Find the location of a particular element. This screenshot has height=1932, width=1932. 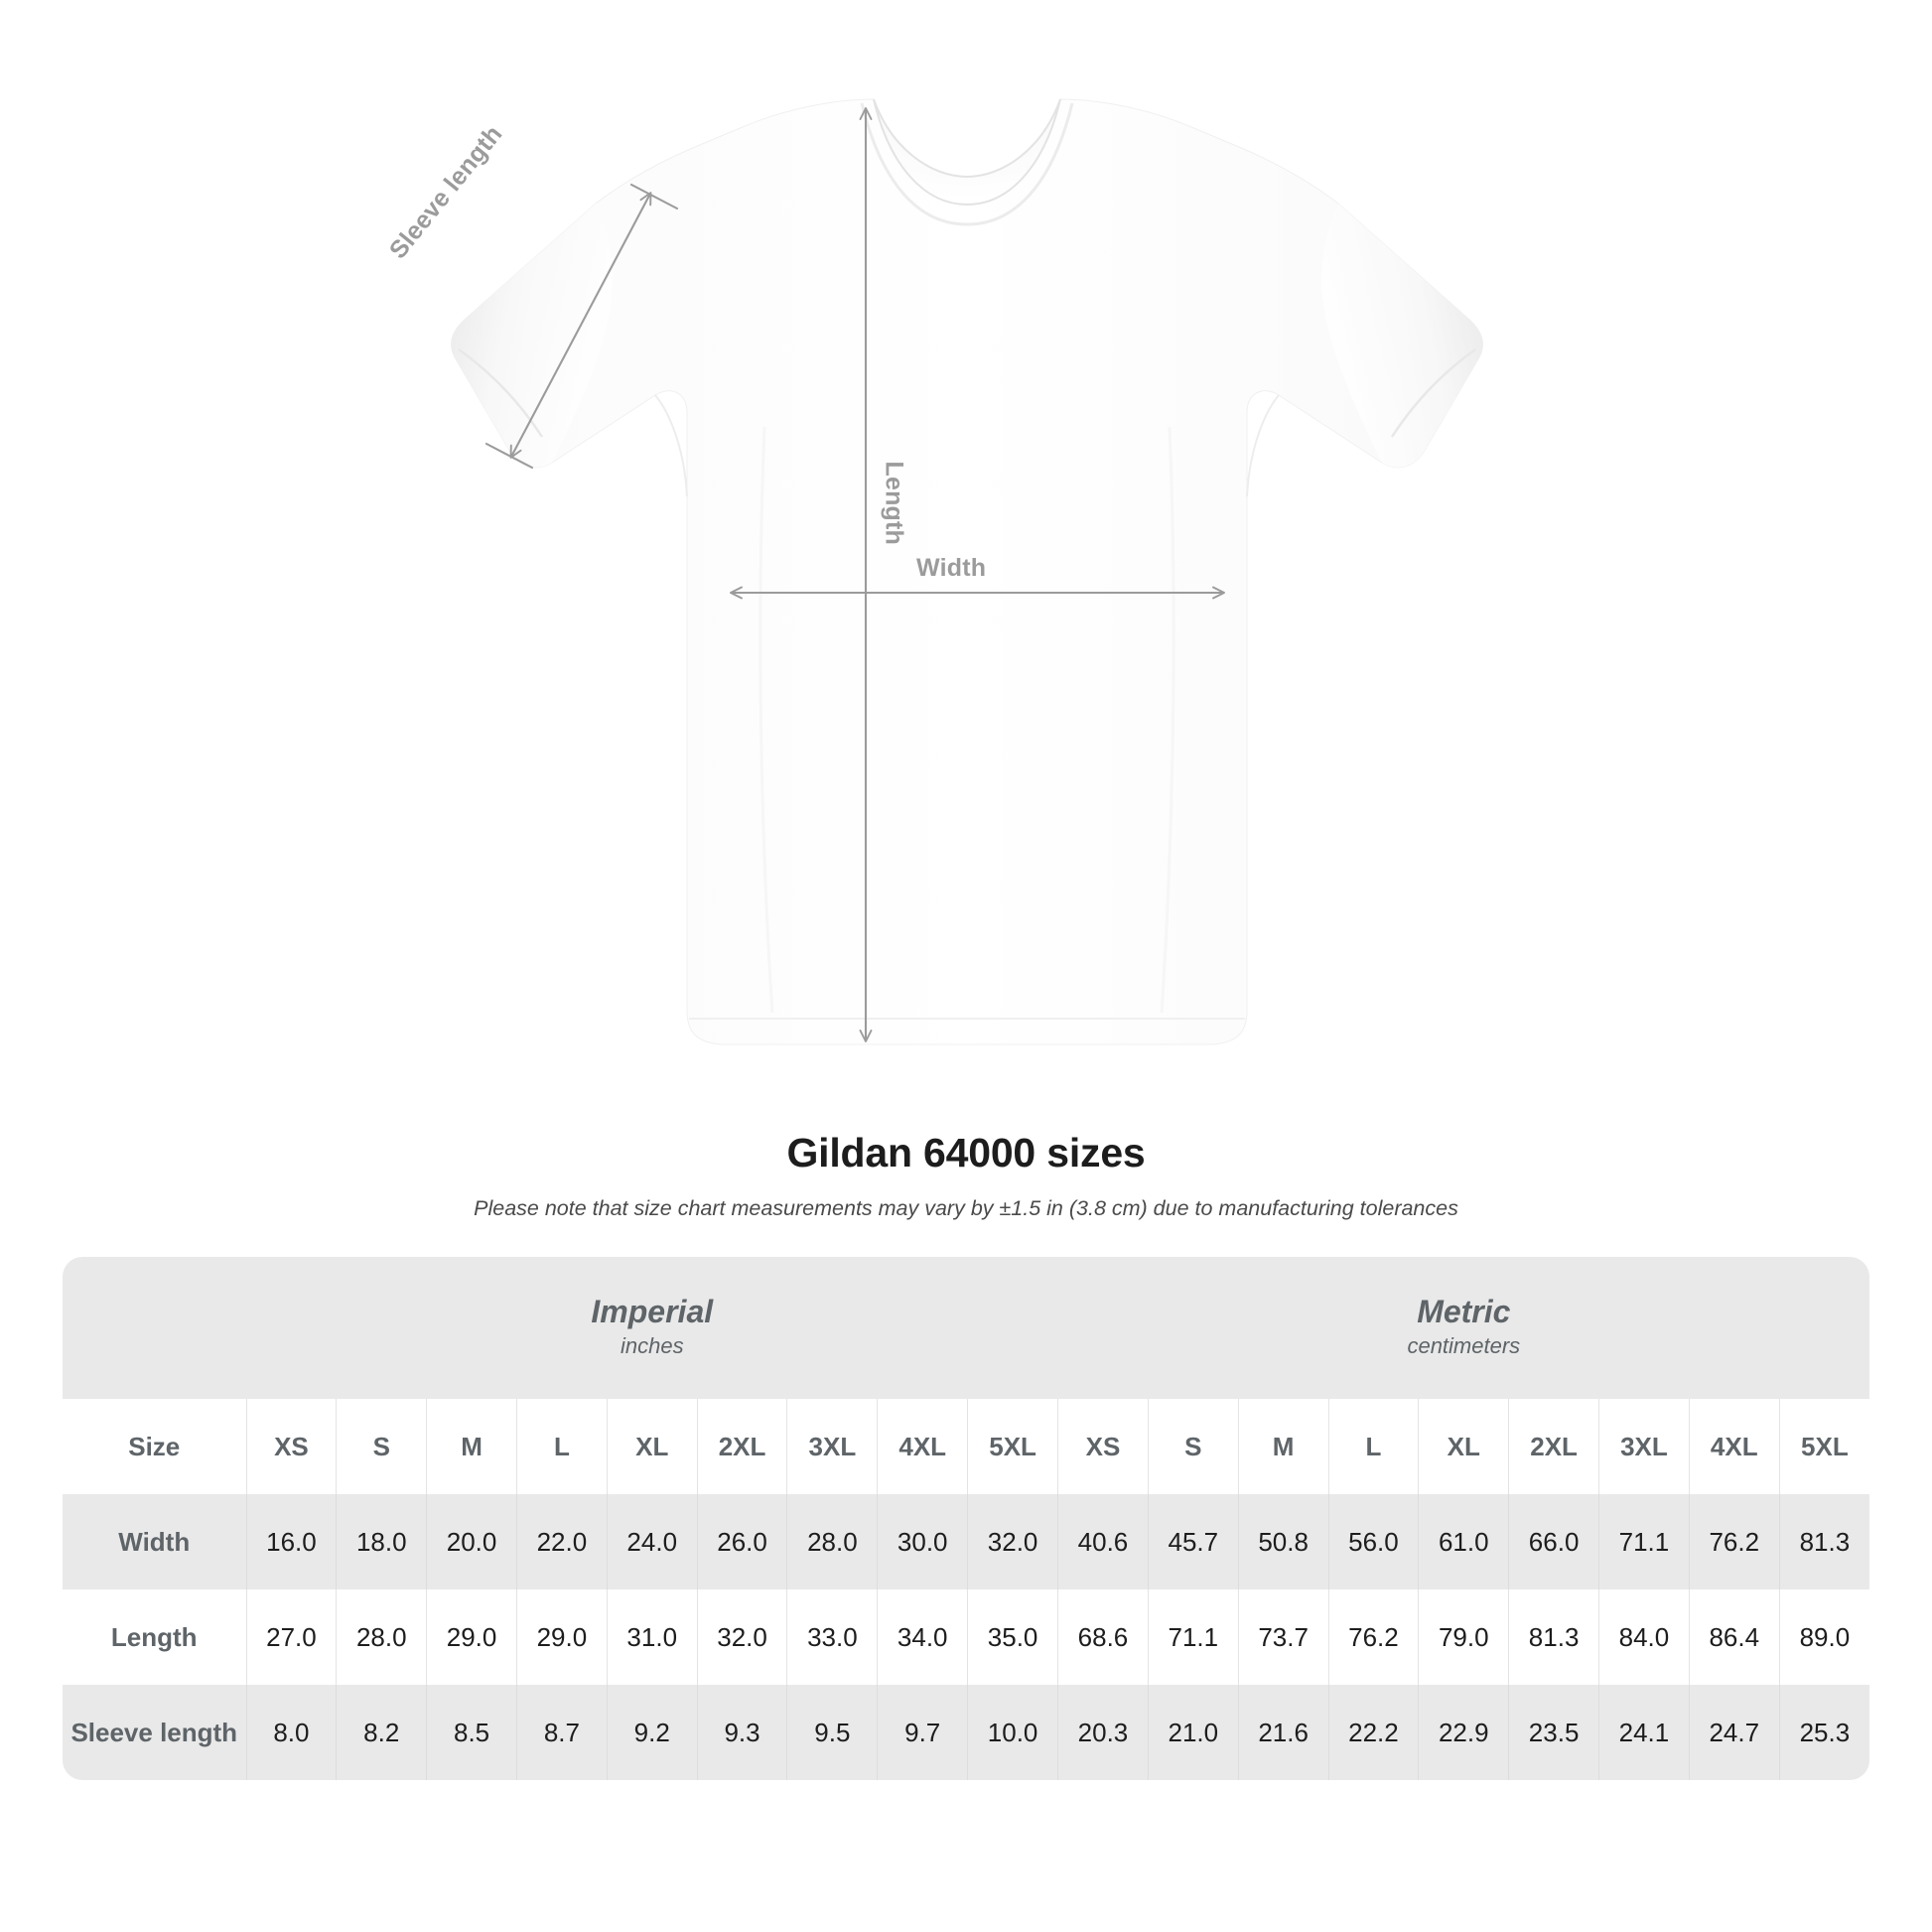

table-cell: 66.0 is located at coordinates (1554, 1541).